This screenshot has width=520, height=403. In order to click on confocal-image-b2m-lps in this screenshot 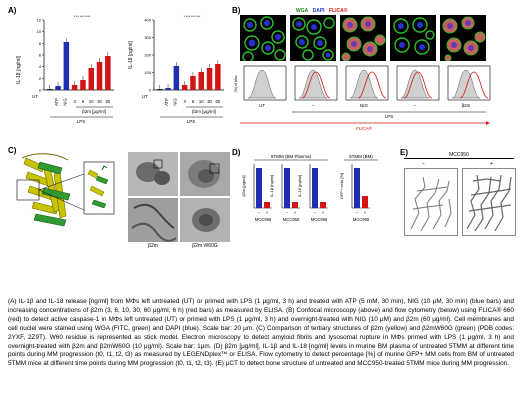, I will do `click(413, 38)`.